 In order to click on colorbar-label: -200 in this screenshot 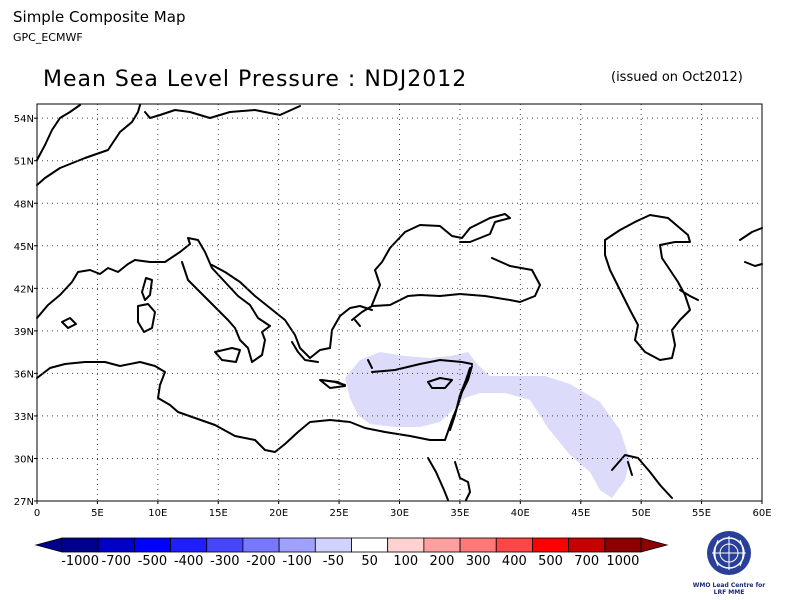, I will do `click(261, 561)`.